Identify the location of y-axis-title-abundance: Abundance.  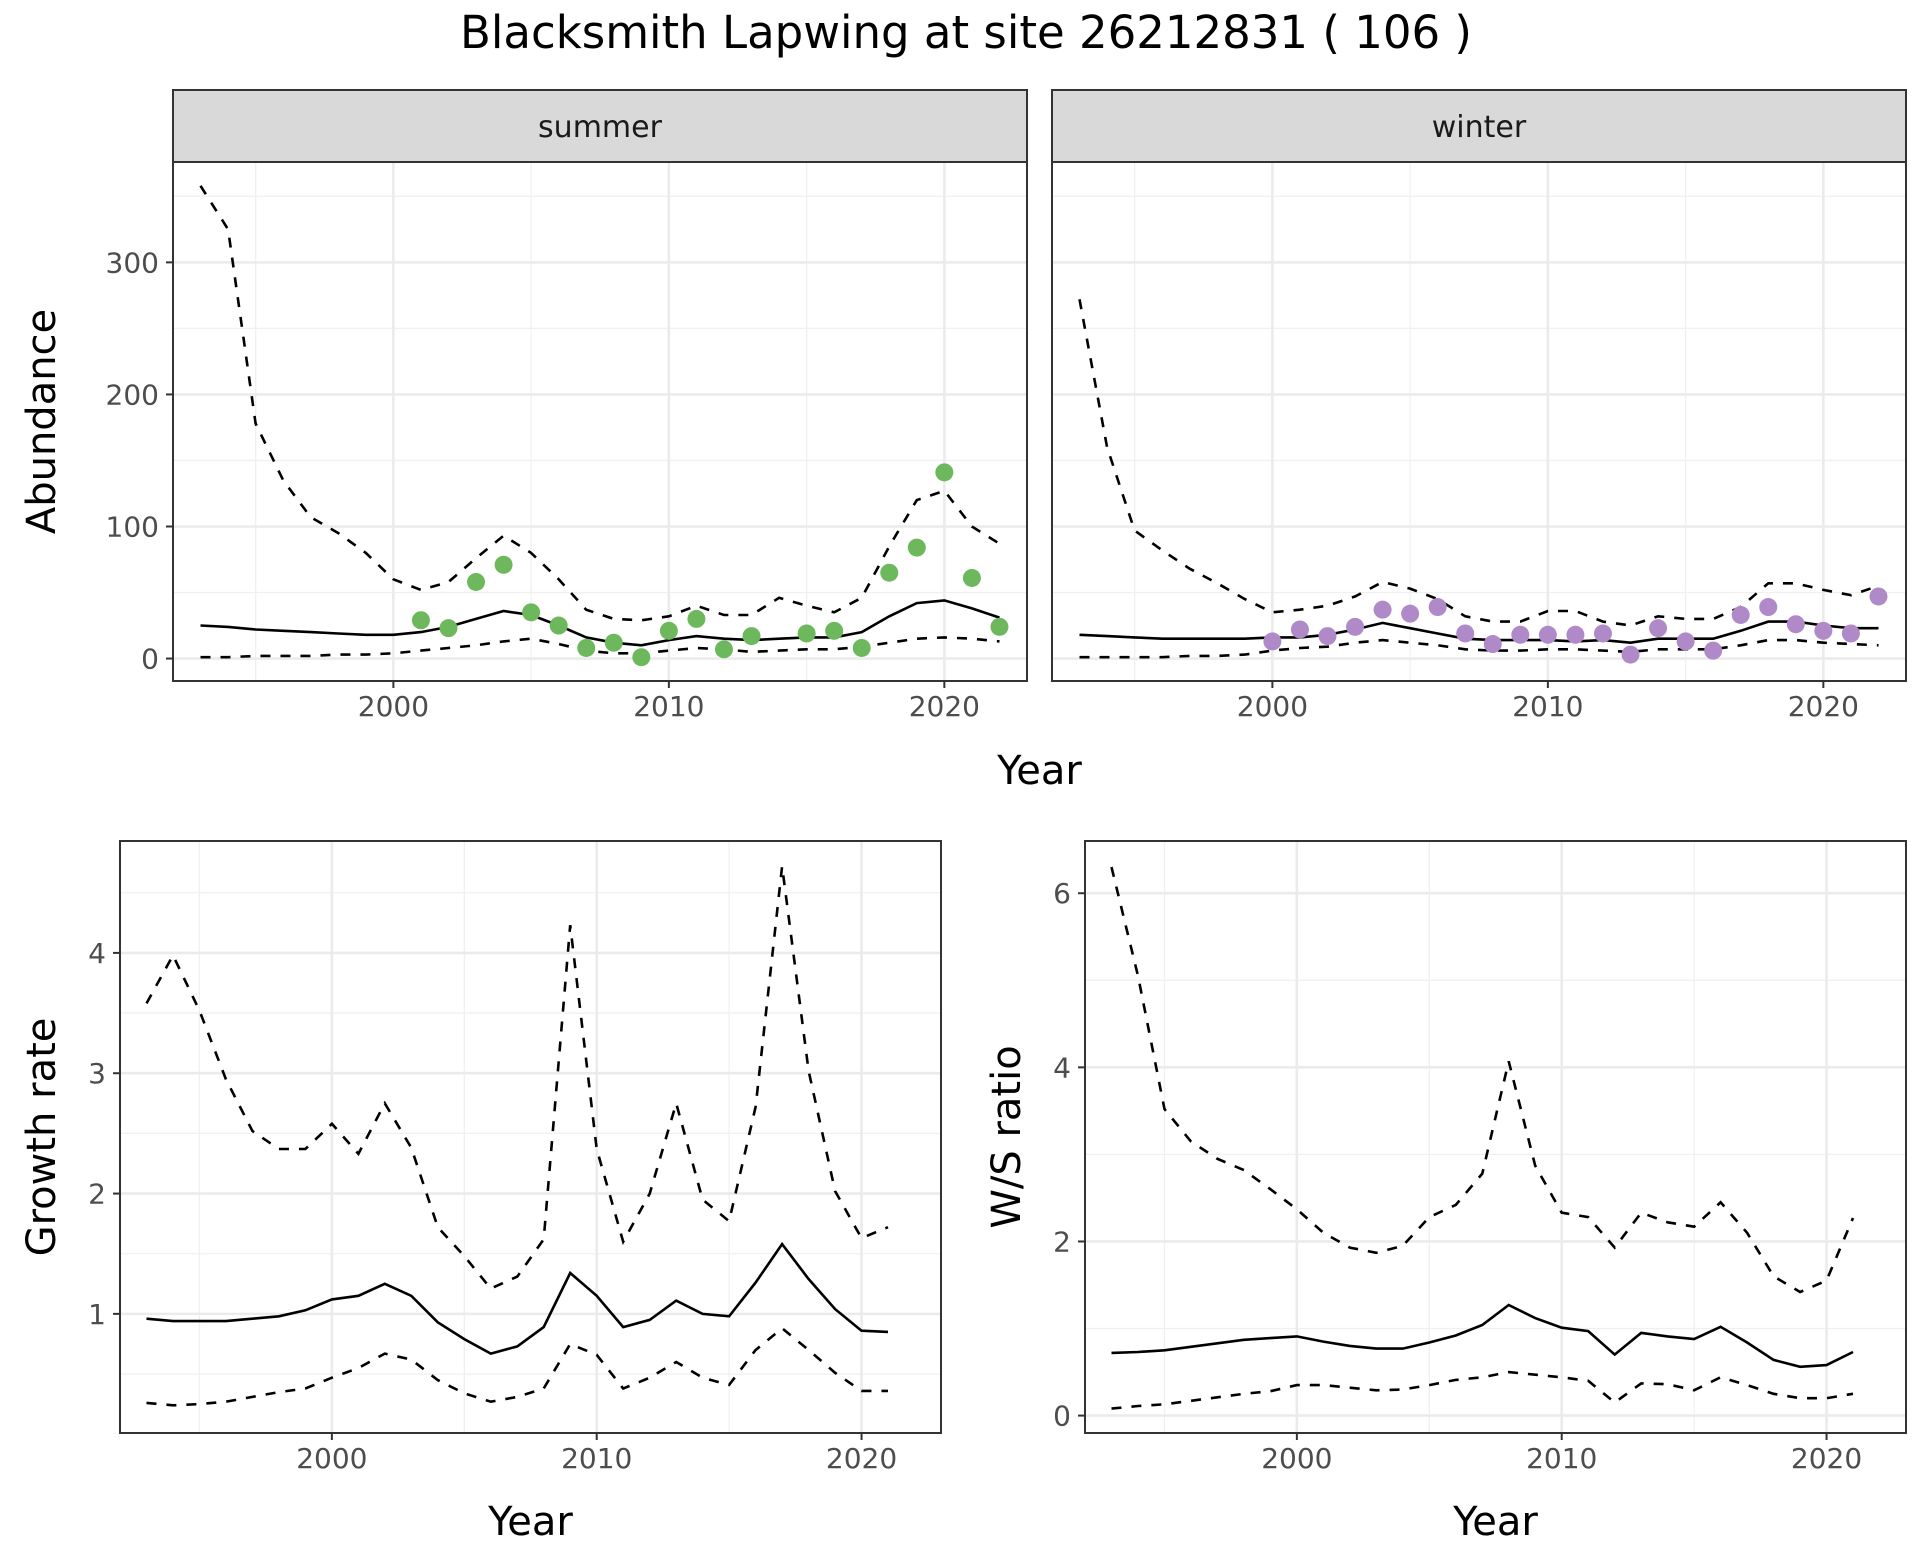
(42, 421).